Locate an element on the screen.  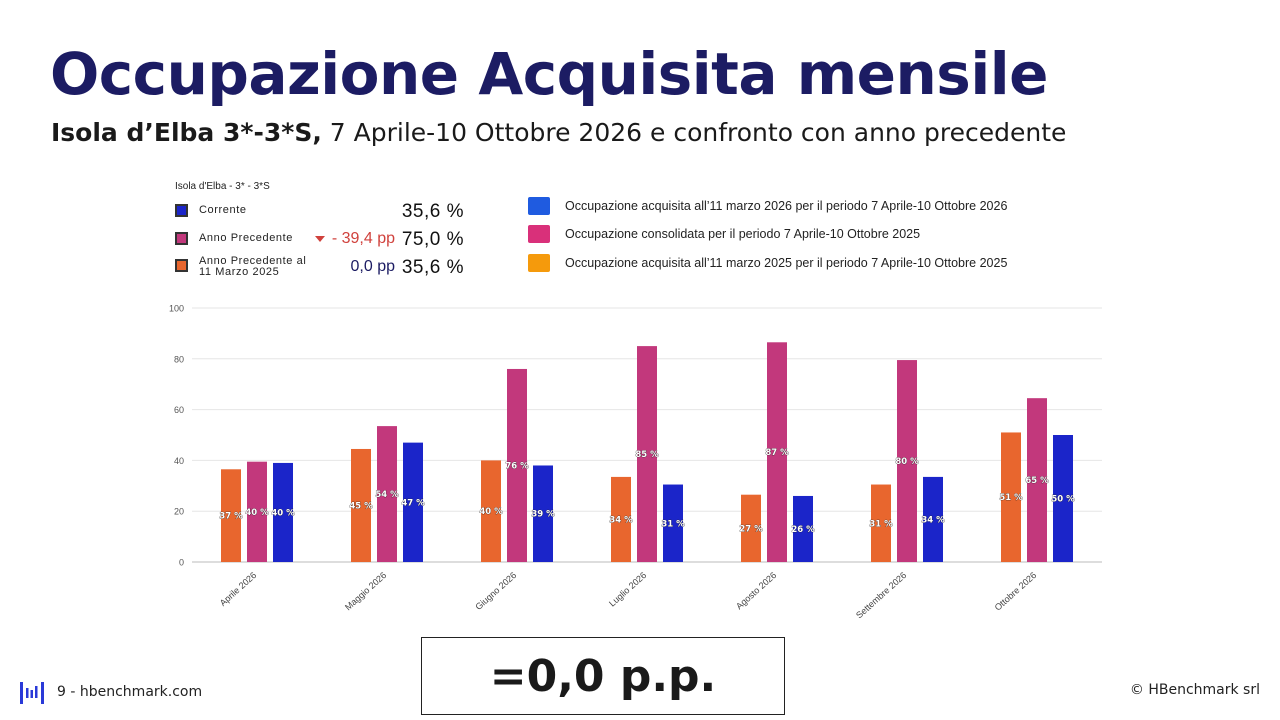
data-label: 76 % is located at coordinates (517, 466).